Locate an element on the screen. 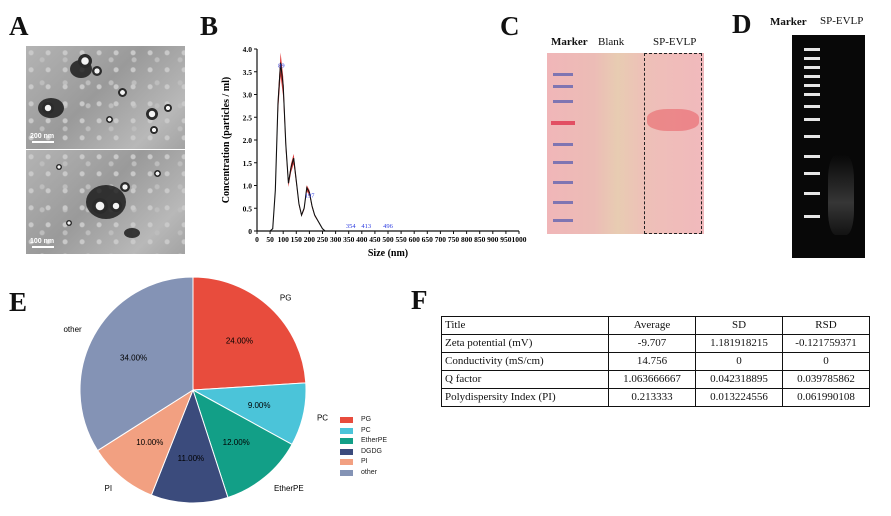 This screenshot has height=516, width=891. x-tick-label: 850 is located at coordinates (480, 239).